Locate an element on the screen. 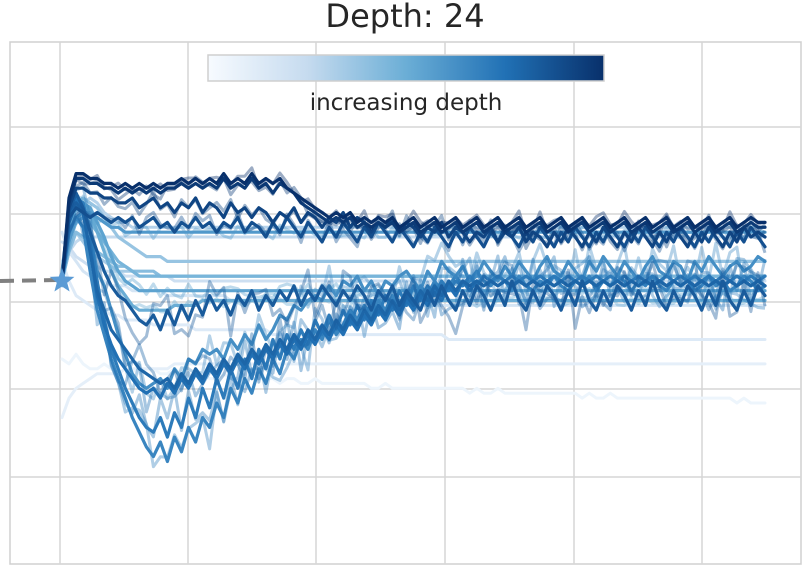  reference-dashed-line is located at coordinates (30, 280).